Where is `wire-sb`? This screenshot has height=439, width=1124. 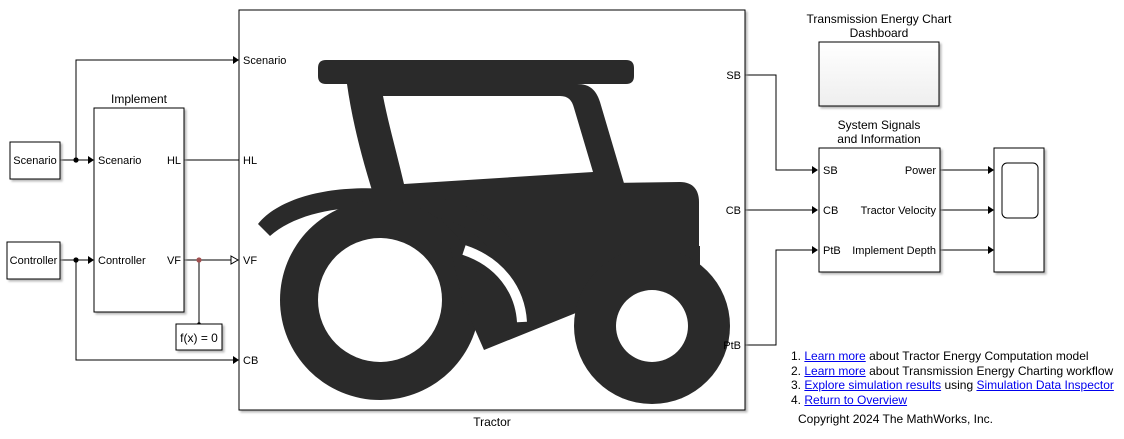 wire-sb is located at coordinates (781, 124).